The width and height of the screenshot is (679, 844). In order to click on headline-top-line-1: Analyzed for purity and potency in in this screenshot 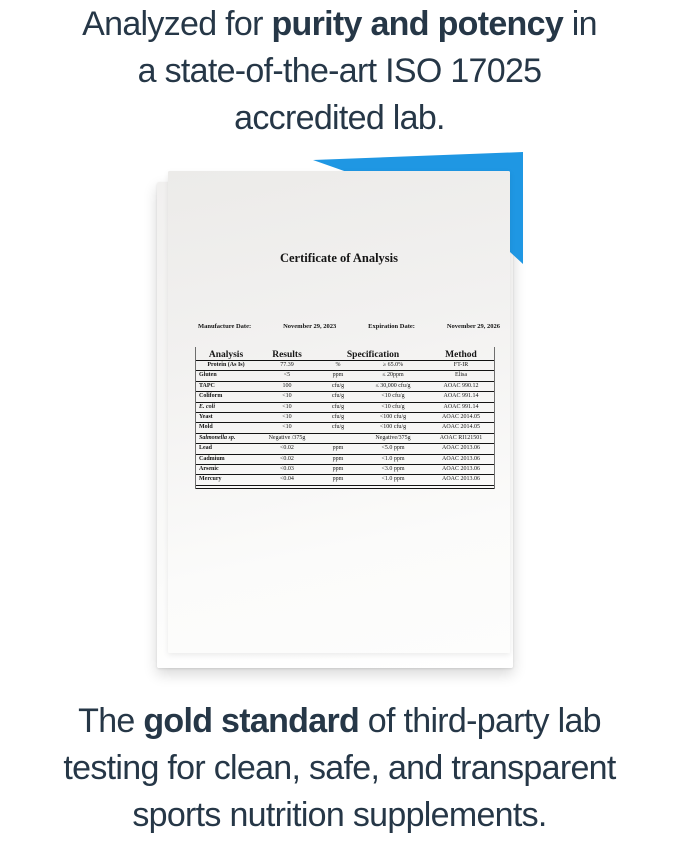, I will do `click(339, 24)`.